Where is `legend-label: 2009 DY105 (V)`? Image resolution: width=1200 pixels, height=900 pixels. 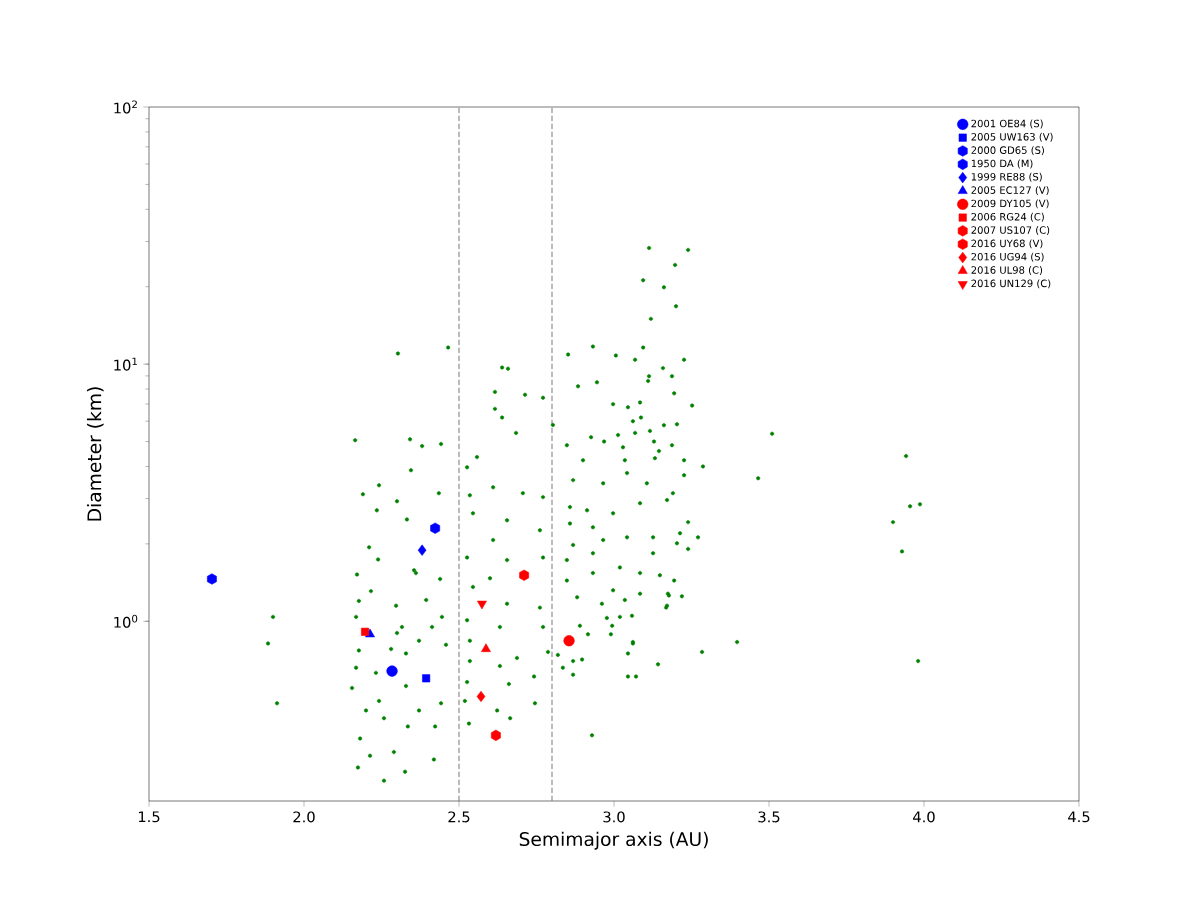 legend-label: 2009 DY105 (V) is located at coordinates (1010, 204).